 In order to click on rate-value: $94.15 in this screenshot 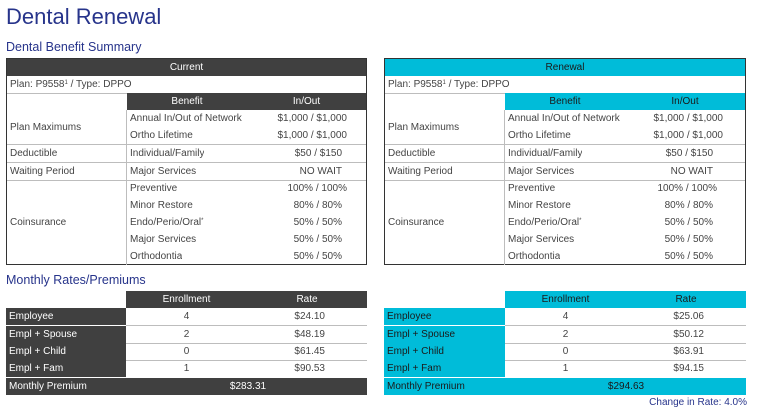, I will do `click(688, 368)`.